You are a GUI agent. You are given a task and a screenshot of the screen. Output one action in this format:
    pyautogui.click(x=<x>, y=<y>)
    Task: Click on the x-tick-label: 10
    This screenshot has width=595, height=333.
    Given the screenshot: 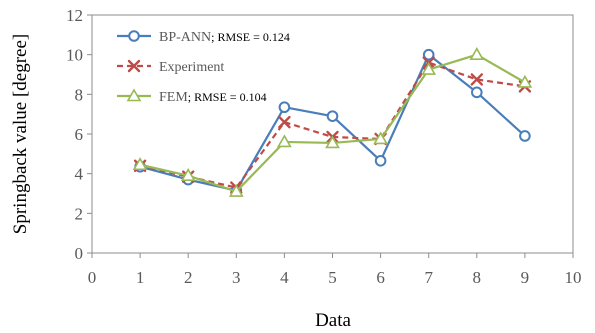 What is the action you would take?
    pyautogui.click(x=573, y=277)
    